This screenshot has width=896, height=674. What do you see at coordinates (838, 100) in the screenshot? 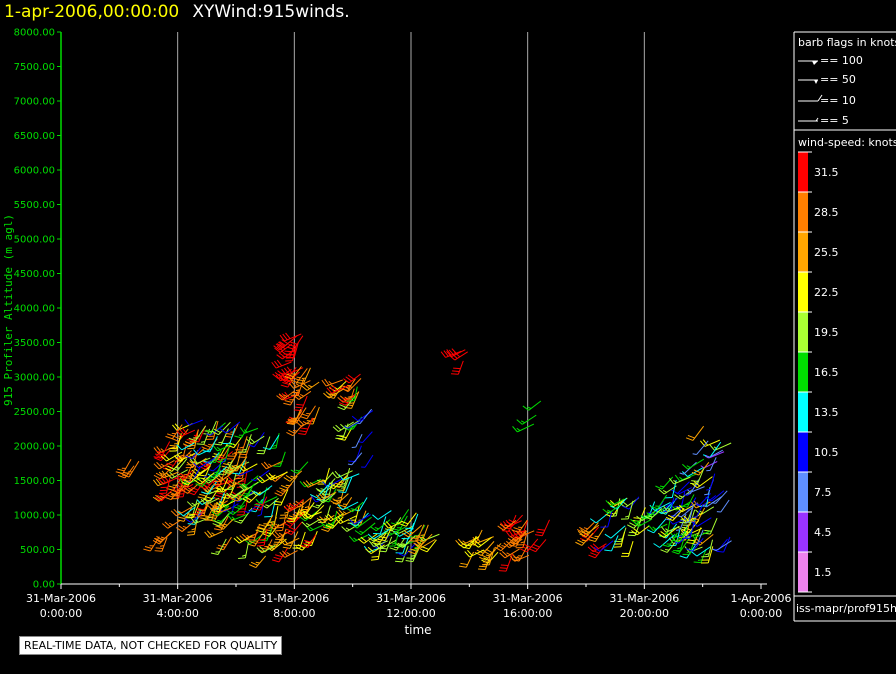
I see `barb-legend-label: == 10` at bounding box center [838, 100].